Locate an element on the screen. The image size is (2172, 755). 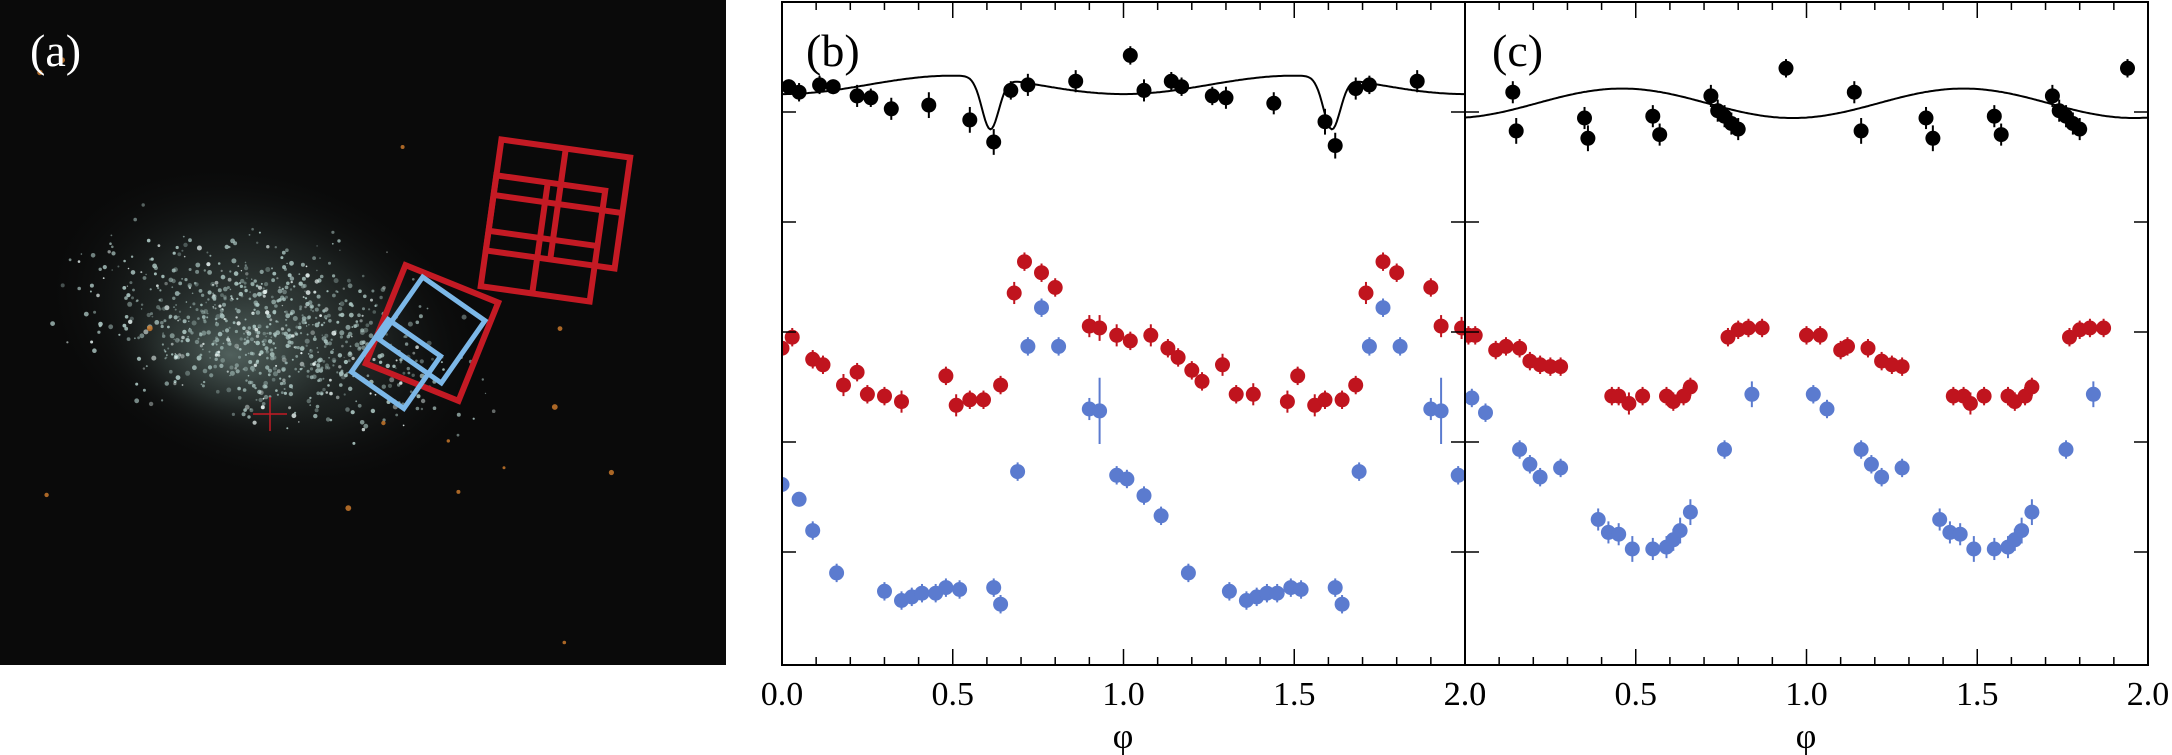
x-tick-label: 1.0 is located at coordinates (1123, 694).